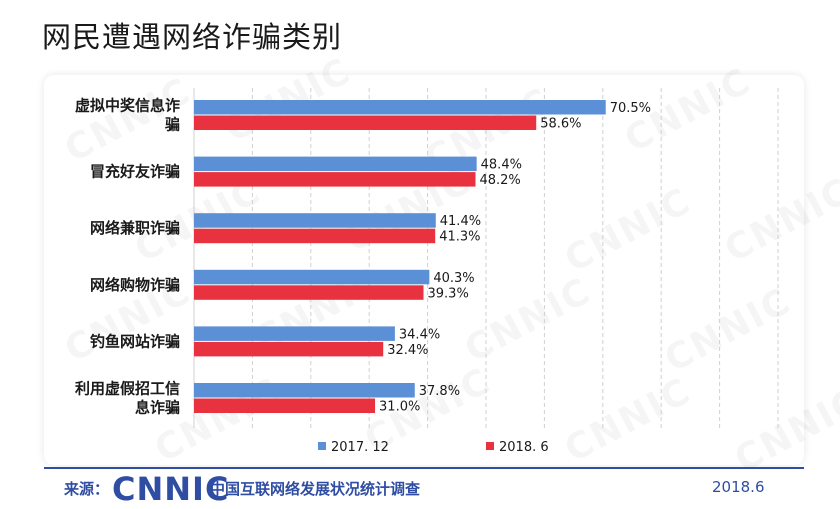 The width and height of the screenshot is (840, 509). Describe the element at coordinates (135, 228) in the screenshot. I see `category-label: 网络兼职诈骗` at that location.